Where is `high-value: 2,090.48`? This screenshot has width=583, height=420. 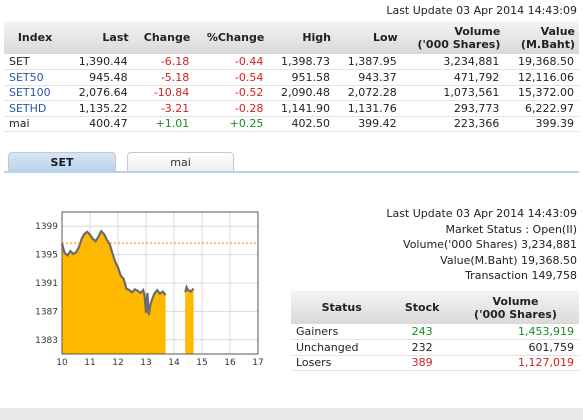 high-value: 2,090.48 is located at coordinates (306, 93).